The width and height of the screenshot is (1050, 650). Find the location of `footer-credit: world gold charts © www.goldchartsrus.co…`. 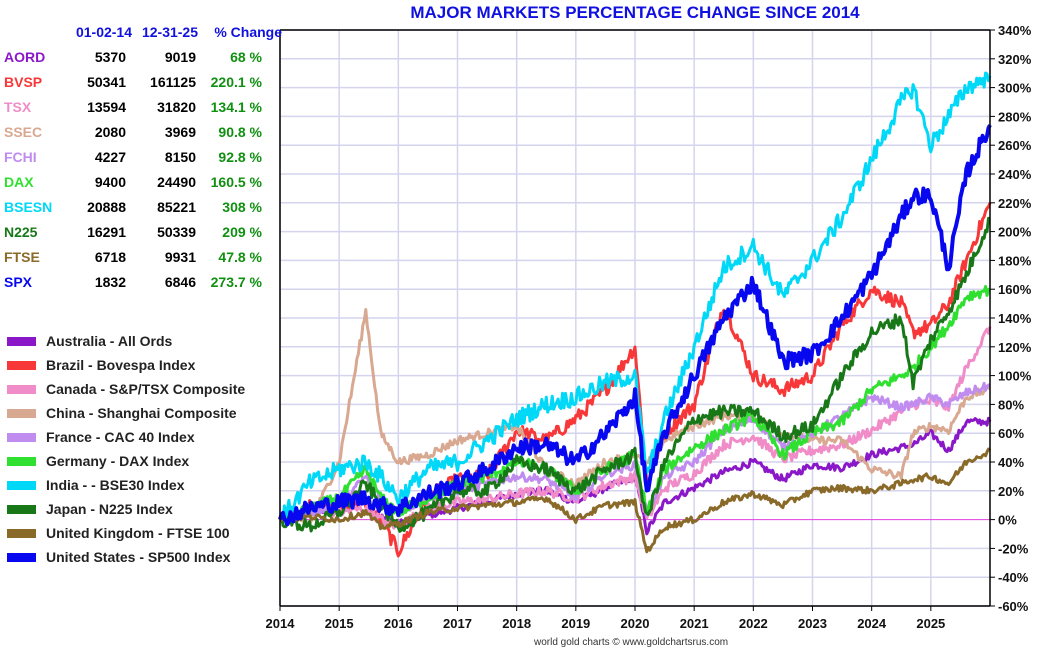

footer-credit: world gold charts © www.goldchartsrus.co… is located at coordinates (631, 642).